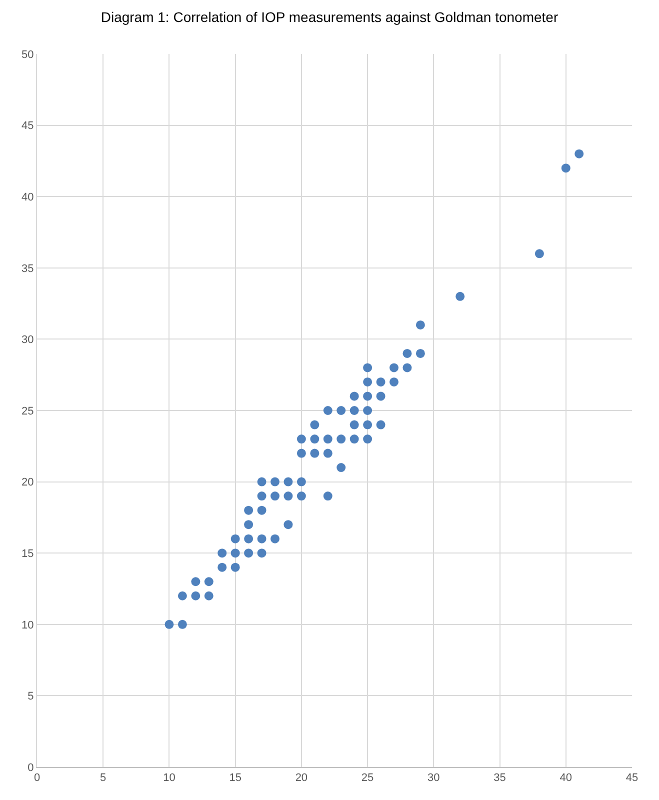 The width and height of the screenshot is (659, 800). I want to click on y-tick-label: 20, so click(28, 482).